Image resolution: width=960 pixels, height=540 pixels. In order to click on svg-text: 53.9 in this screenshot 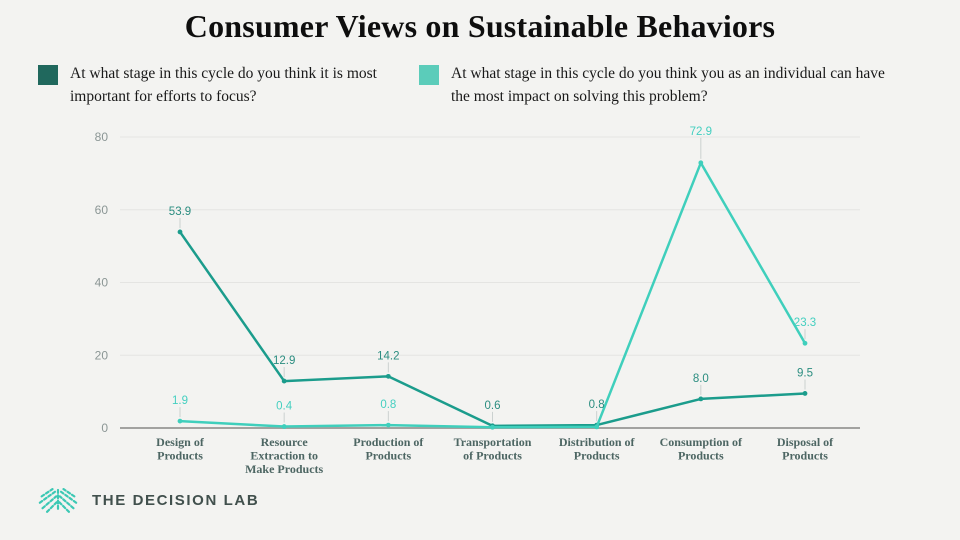, I will do `click(180, 212)`.